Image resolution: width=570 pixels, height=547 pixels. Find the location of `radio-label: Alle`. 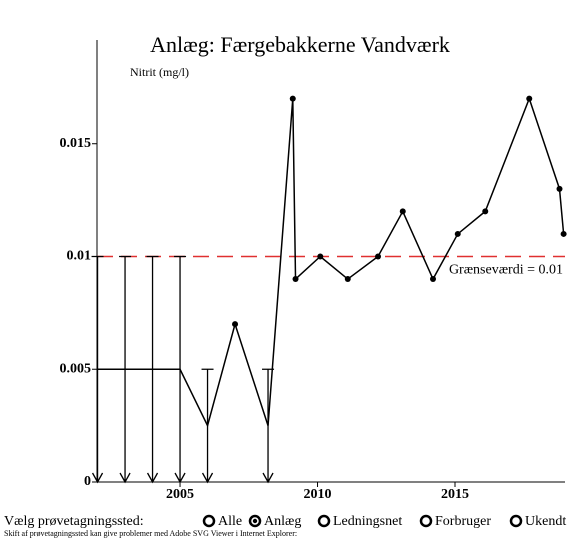

radio-label: Alle is located at coordinates (230, 521).